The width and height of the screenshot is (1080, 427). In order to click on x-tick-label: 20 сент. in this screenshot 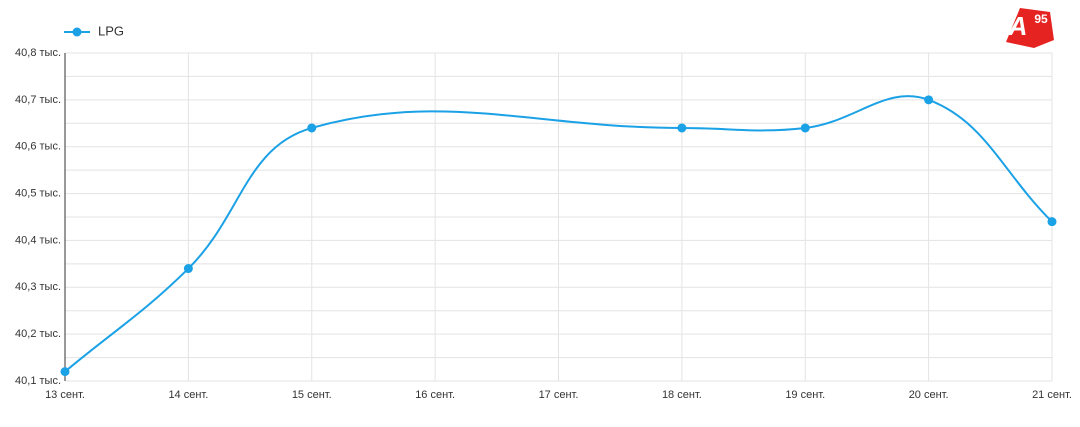, I will do `click(929, 395)`.